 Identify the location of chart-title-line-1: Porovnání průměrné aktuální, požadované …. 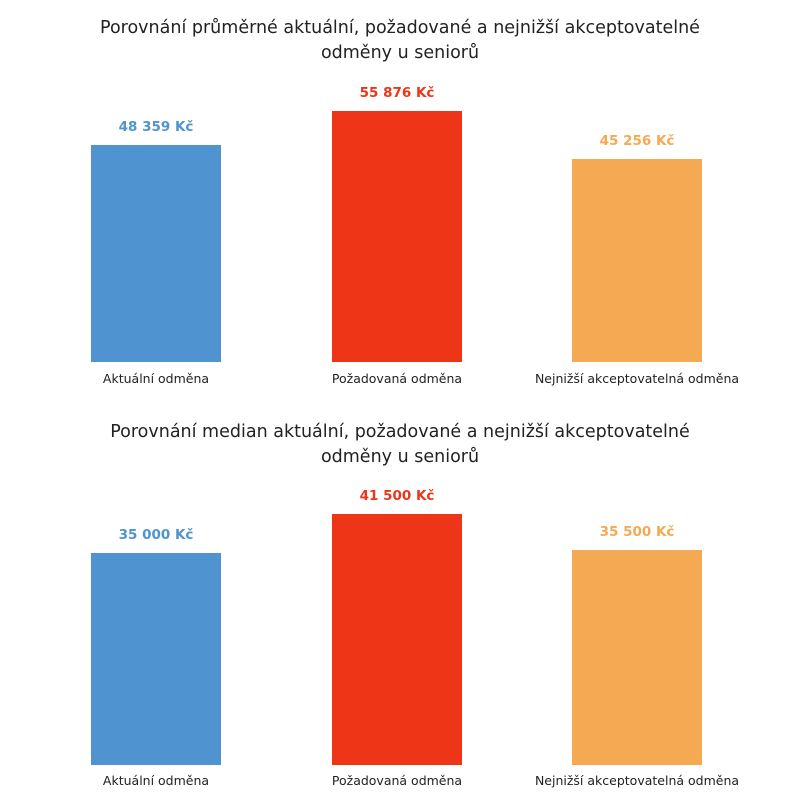
(400, 28).